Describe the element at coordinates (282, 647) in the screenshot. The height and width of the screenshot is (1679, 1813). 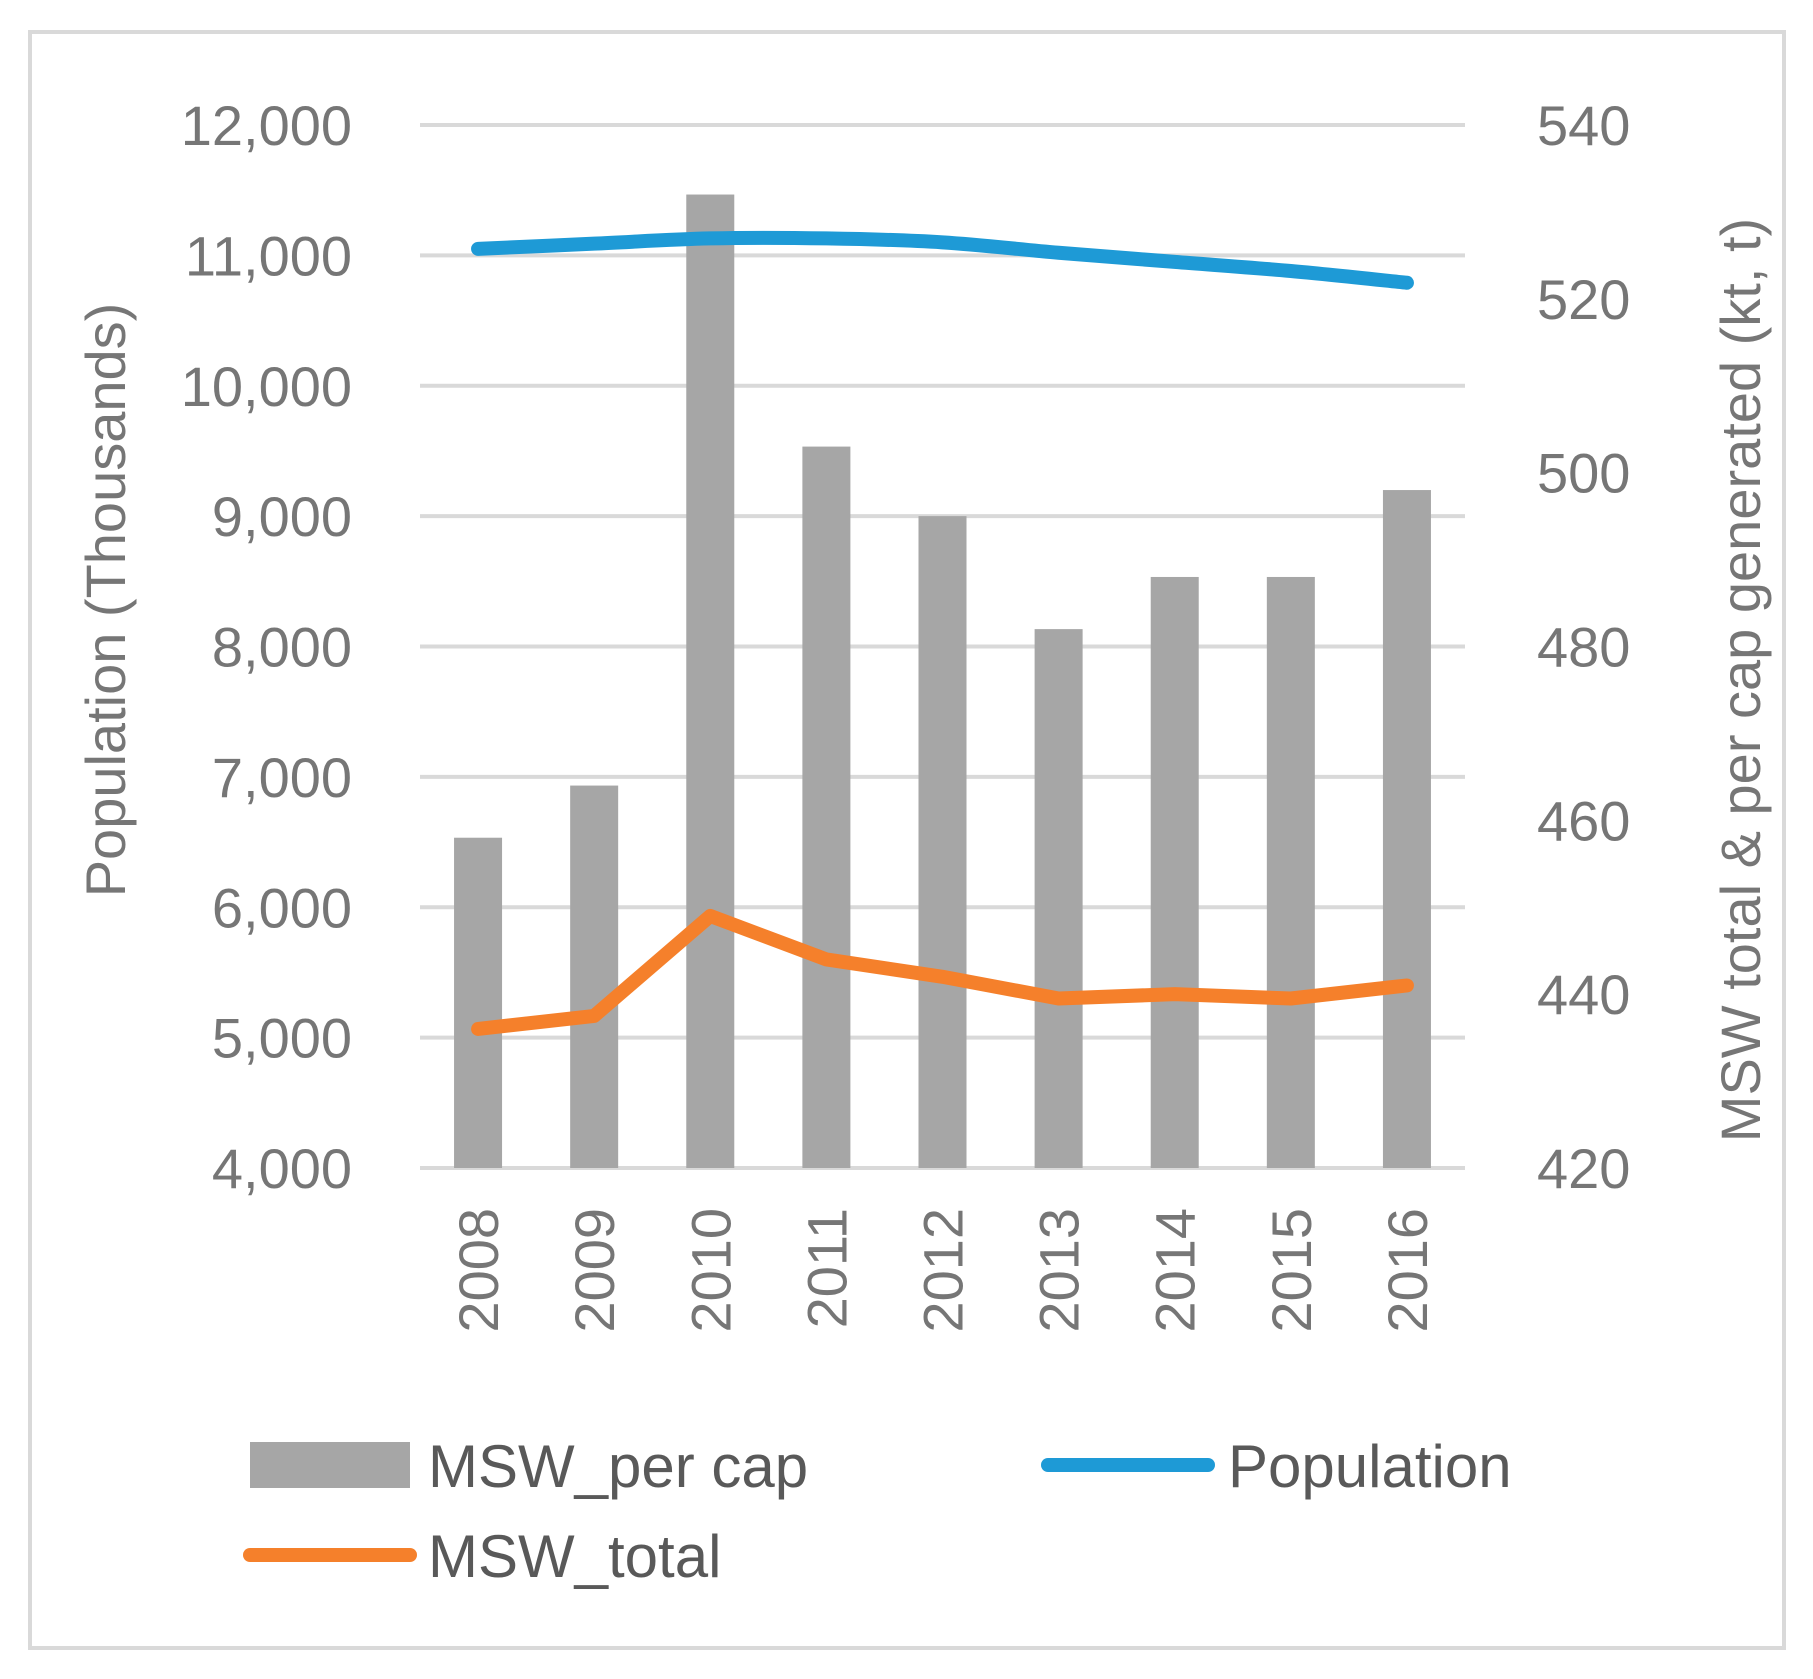
I see `left-tick-label: 8,000` at that location.